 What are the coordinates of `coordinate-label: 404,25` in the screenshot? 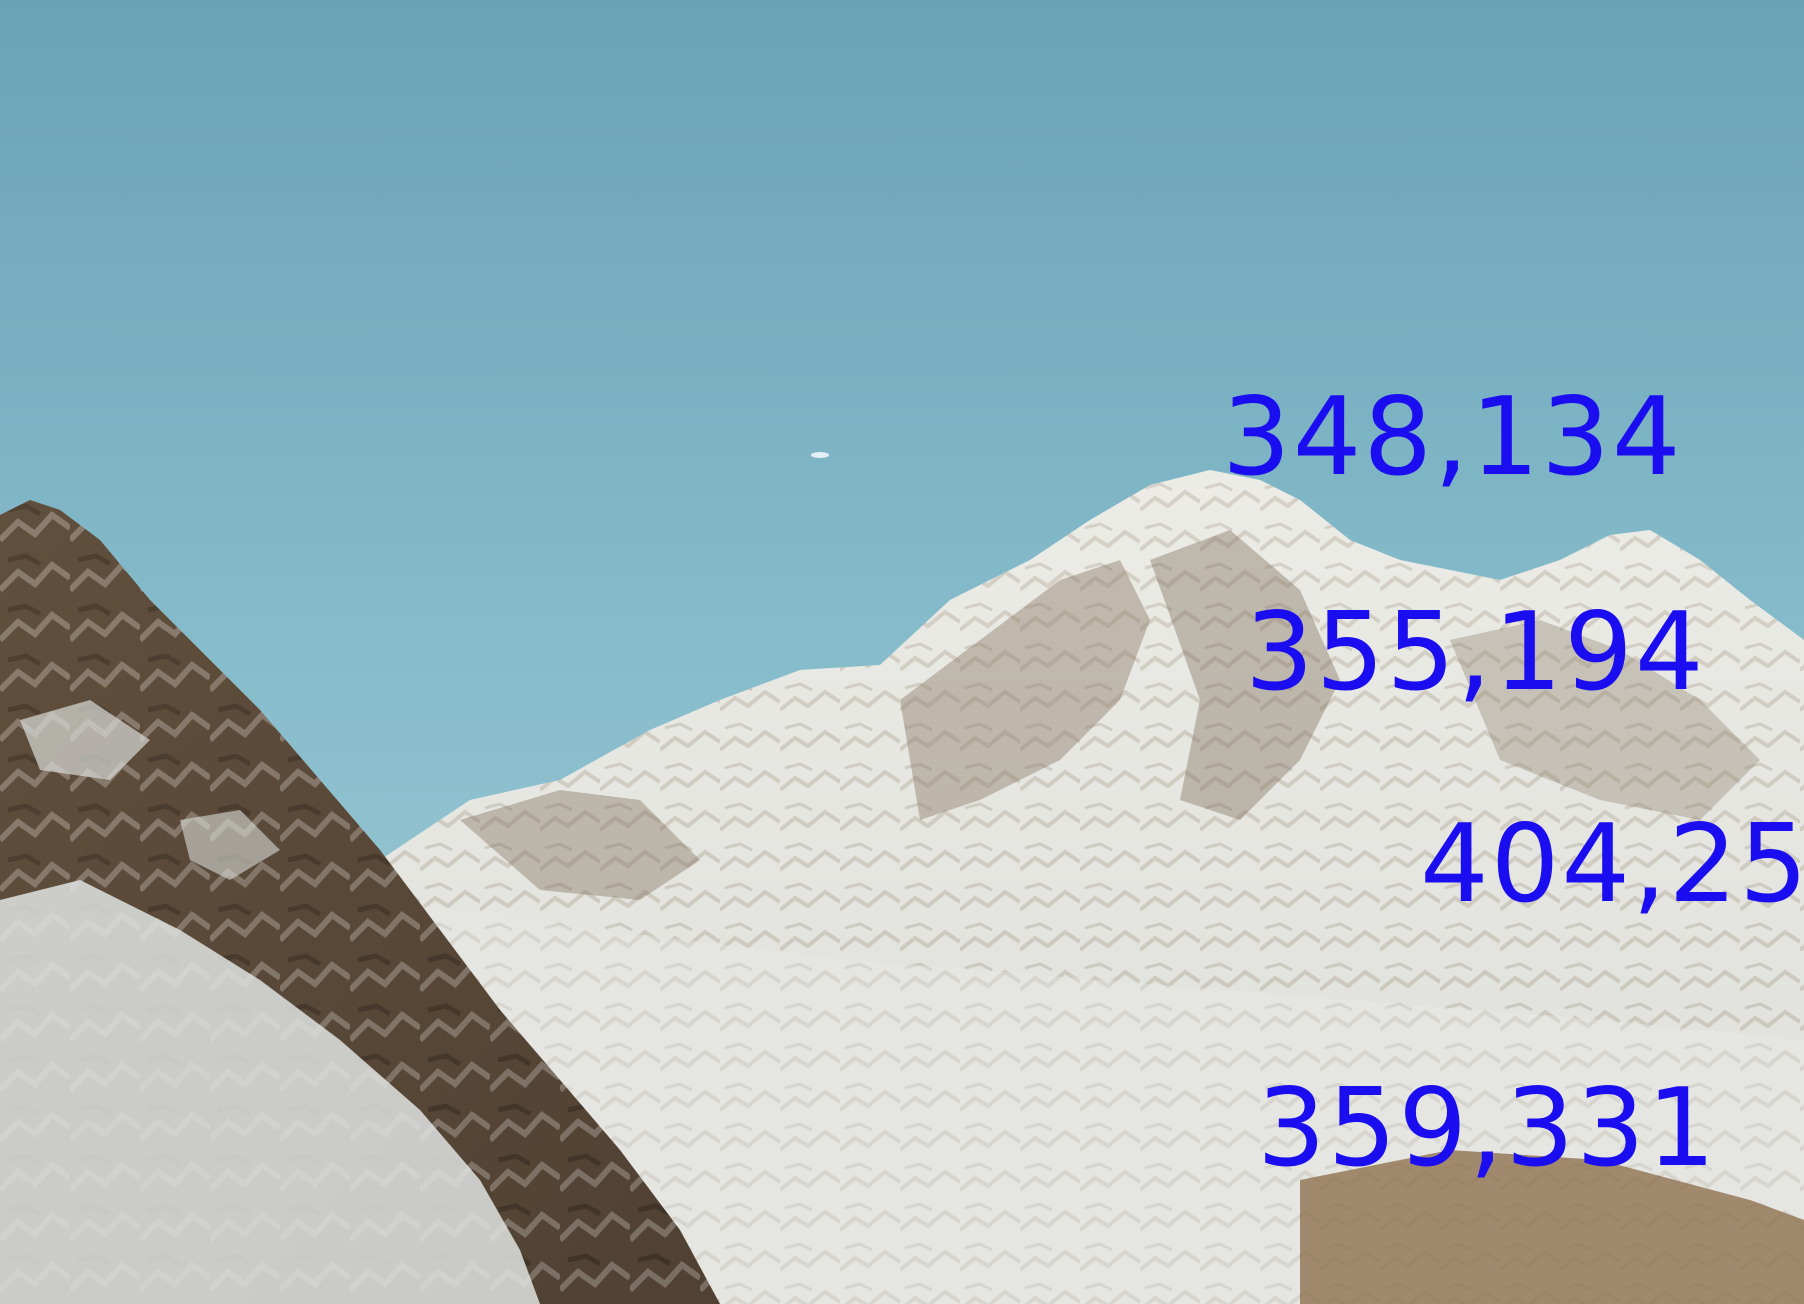 It's located at (1612, 864).